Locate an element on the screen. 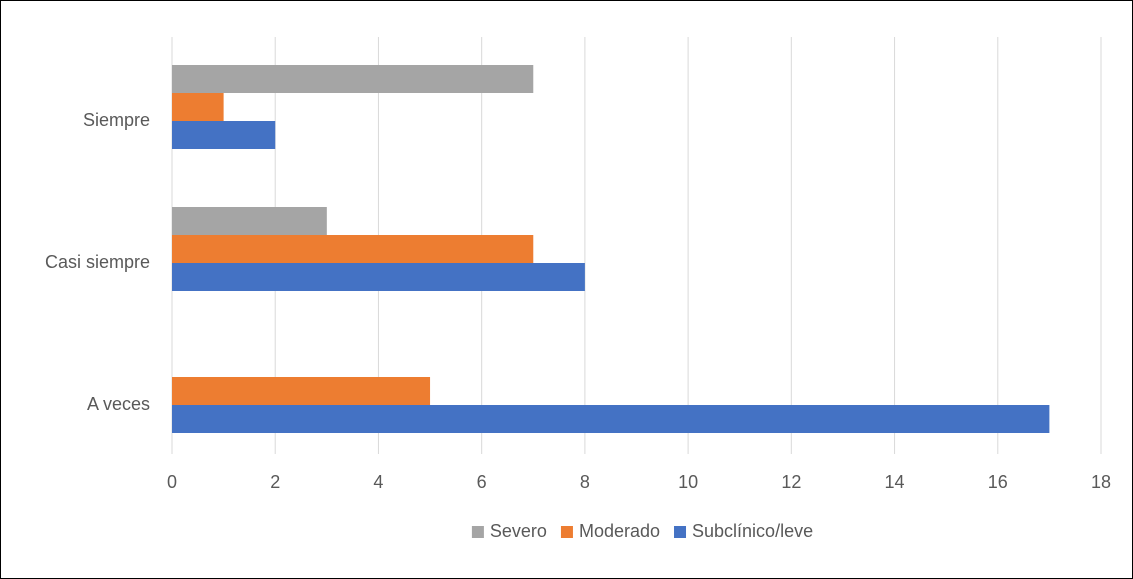  x-tick-label: 0 is located at coordinates (172, 482).